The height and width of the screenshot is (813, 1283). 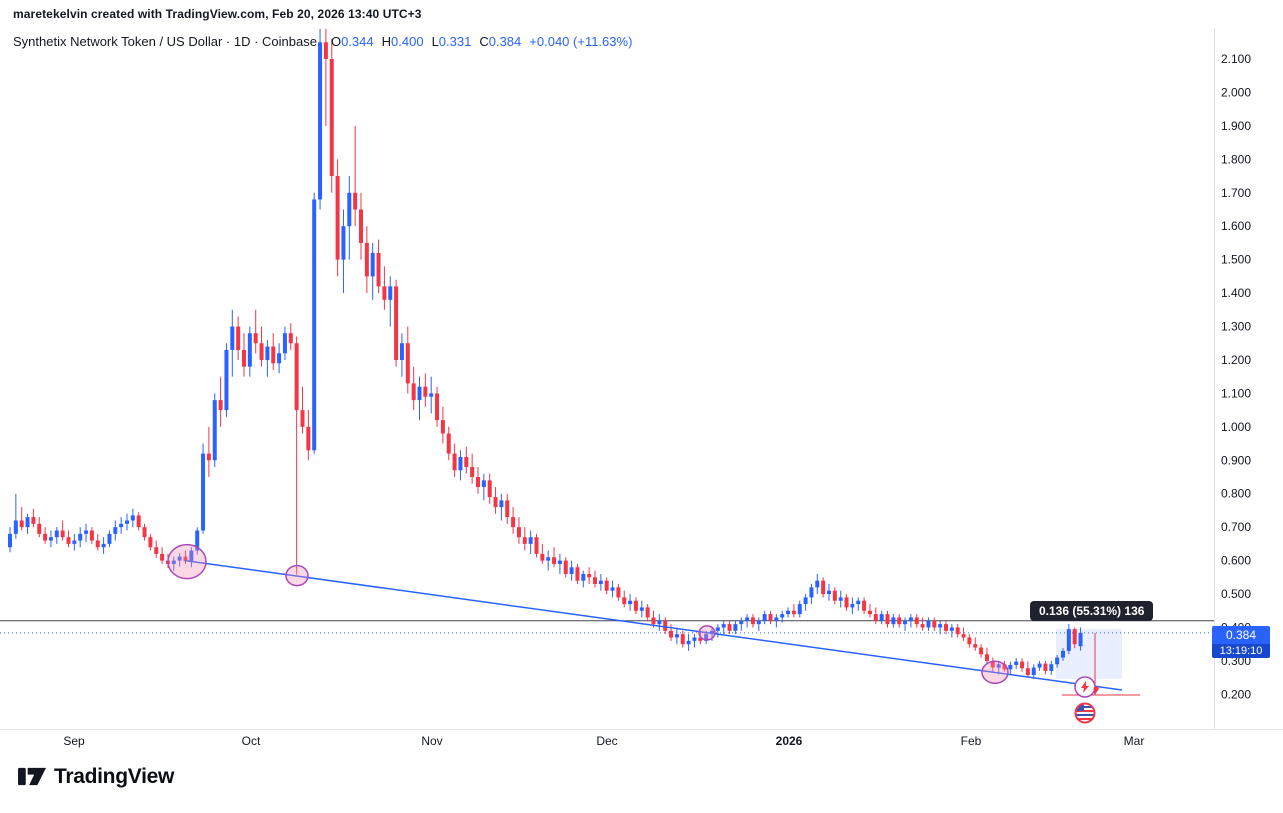 I want to click on flash-emoji-sticker-icon, so click(x=1086, y=687).